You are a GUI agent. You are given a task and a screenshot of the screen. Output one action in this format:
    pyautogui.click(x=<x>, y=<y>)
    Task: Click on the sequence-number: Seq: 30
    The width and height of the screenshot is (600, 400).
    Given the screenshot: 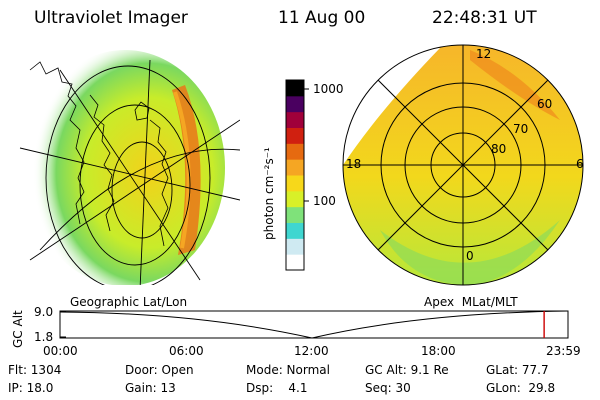 What is the action you would take?
    pyautogui.click(x=388, y=388)
    